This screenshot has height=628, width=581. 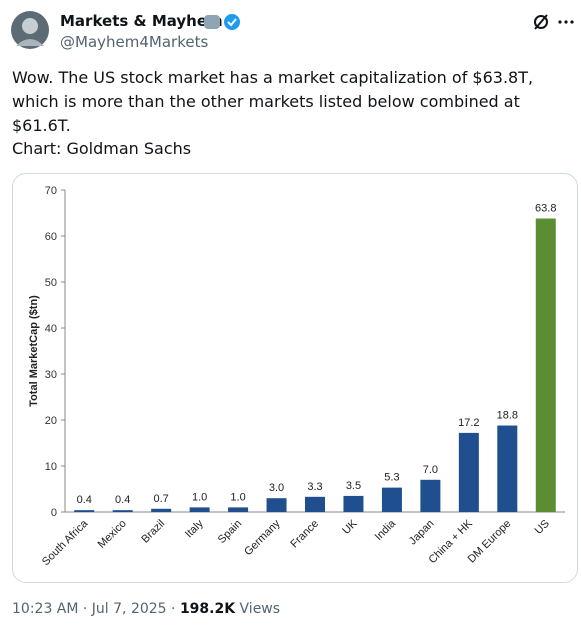 I want to click on y-tick-label: 30, so click(x=51, y=375).